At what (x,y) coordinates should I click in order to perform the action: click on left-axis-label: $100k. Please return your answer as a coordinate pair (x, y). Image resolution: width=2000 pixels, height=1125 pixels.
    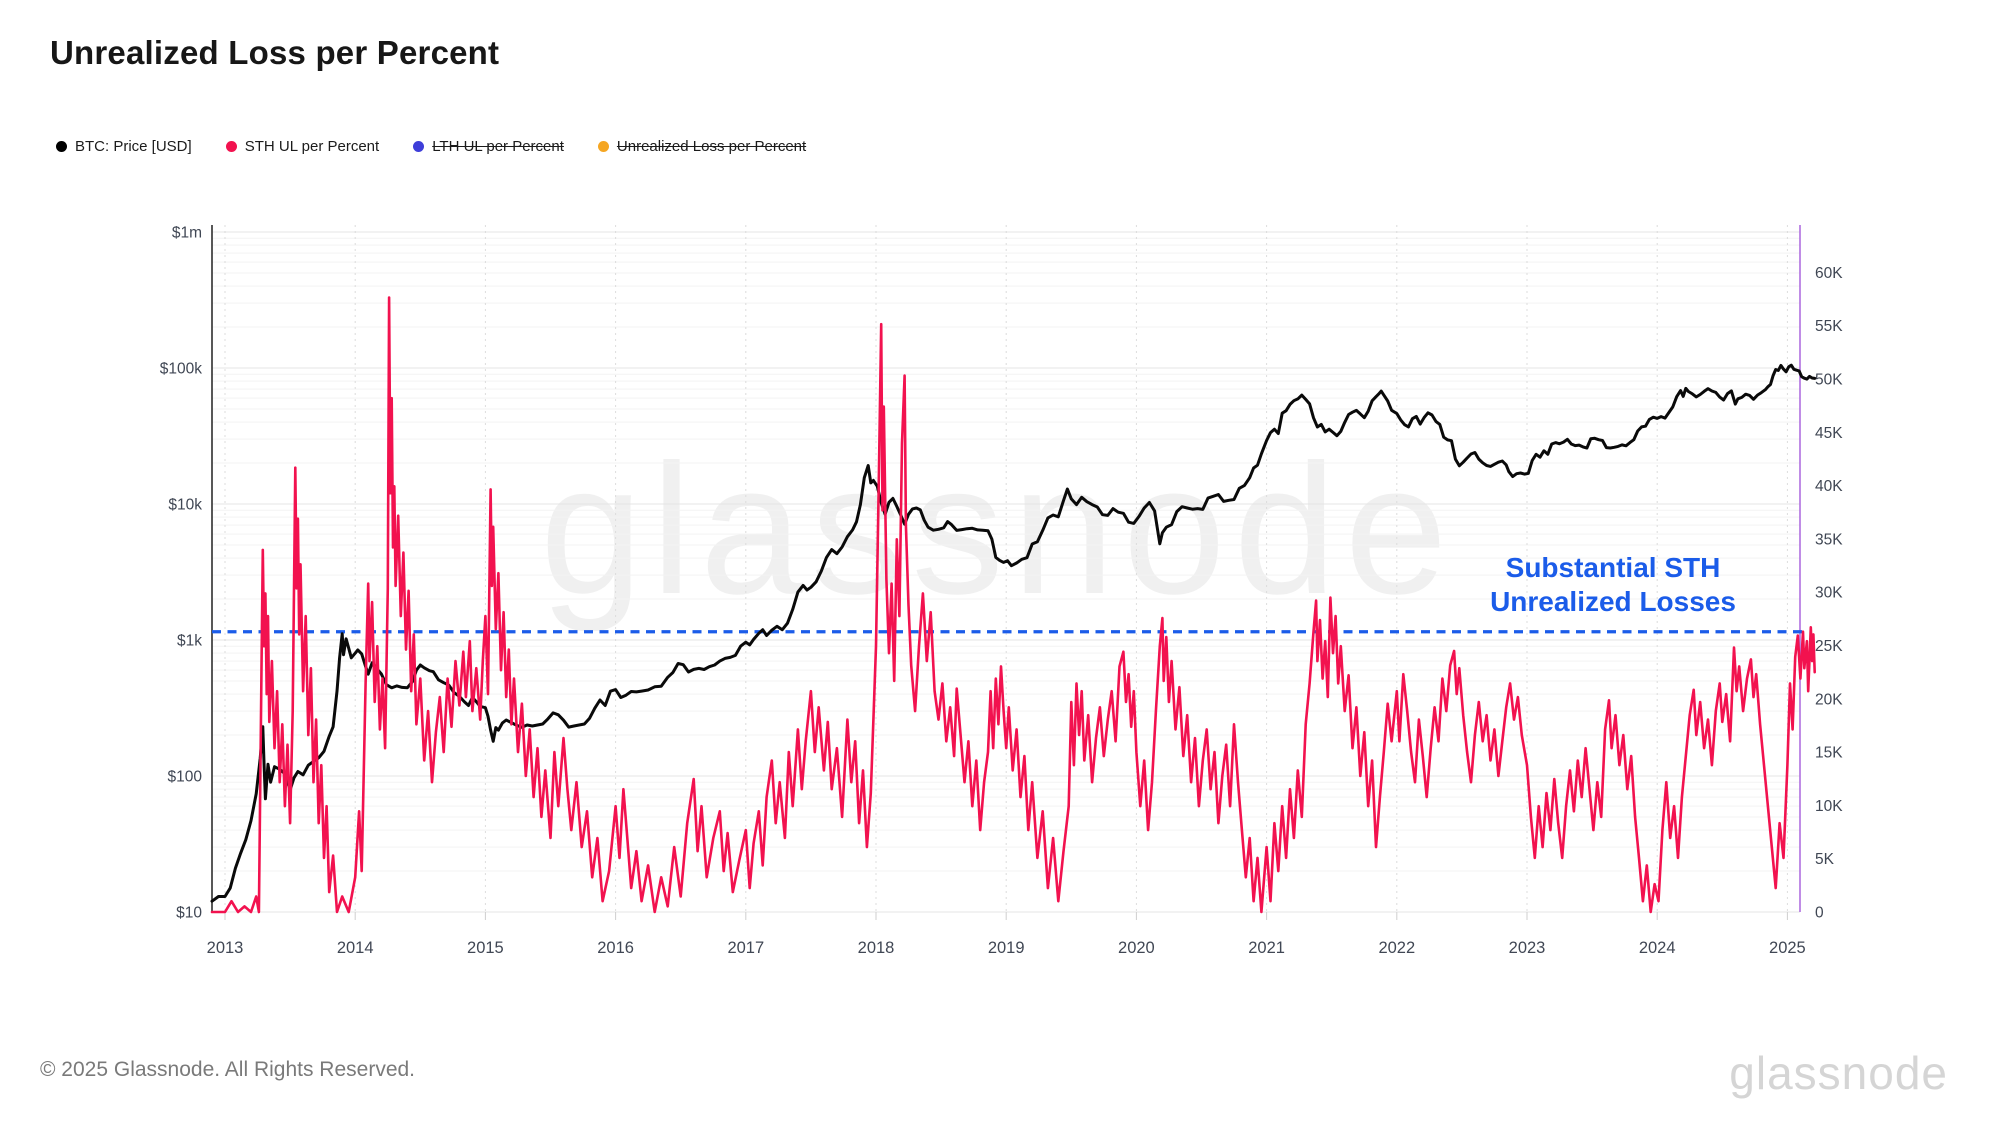
    Looking at the image, I should click on (181, 369).